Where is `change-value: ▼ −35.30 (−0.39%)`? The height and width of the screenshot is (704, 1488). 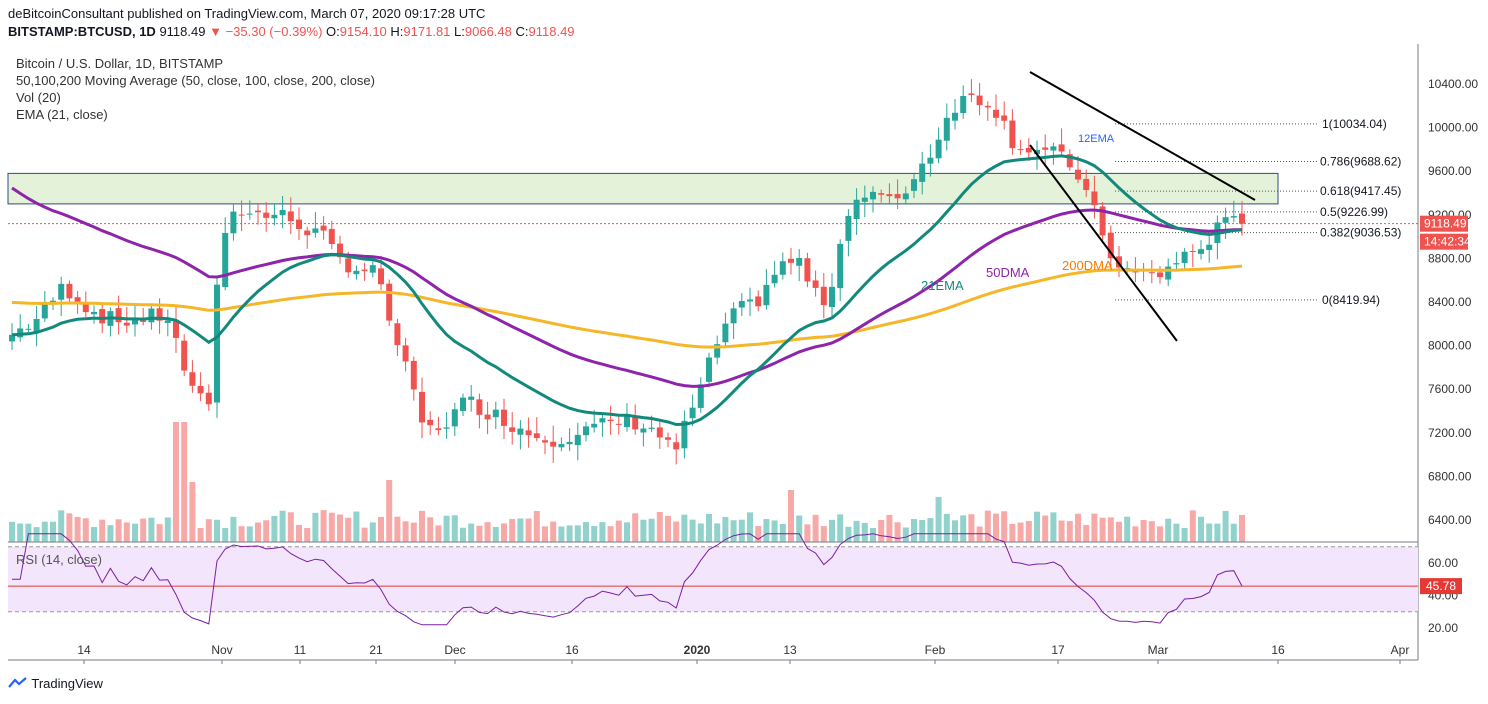 change-value: ▼ −35.30 (−0.39%) is located at coordinates (266, 31).